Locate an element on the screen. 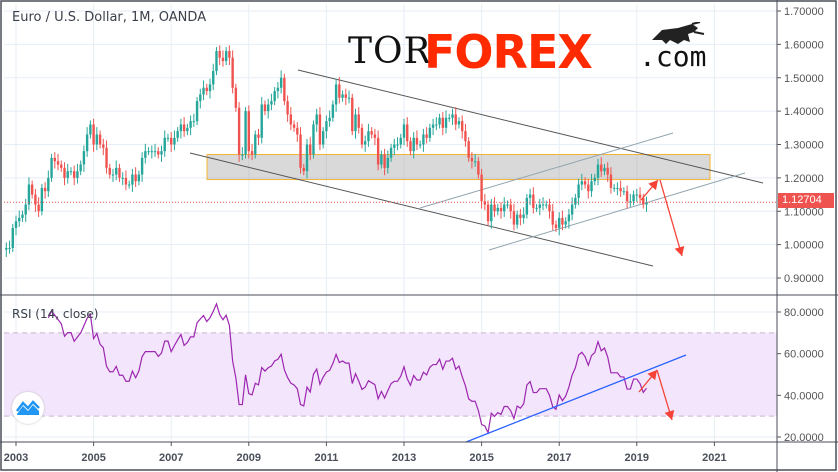 The height and width of the screenshot is (472, 838). price-tick-label: 0.90000 is located at coordinates (804, 279).